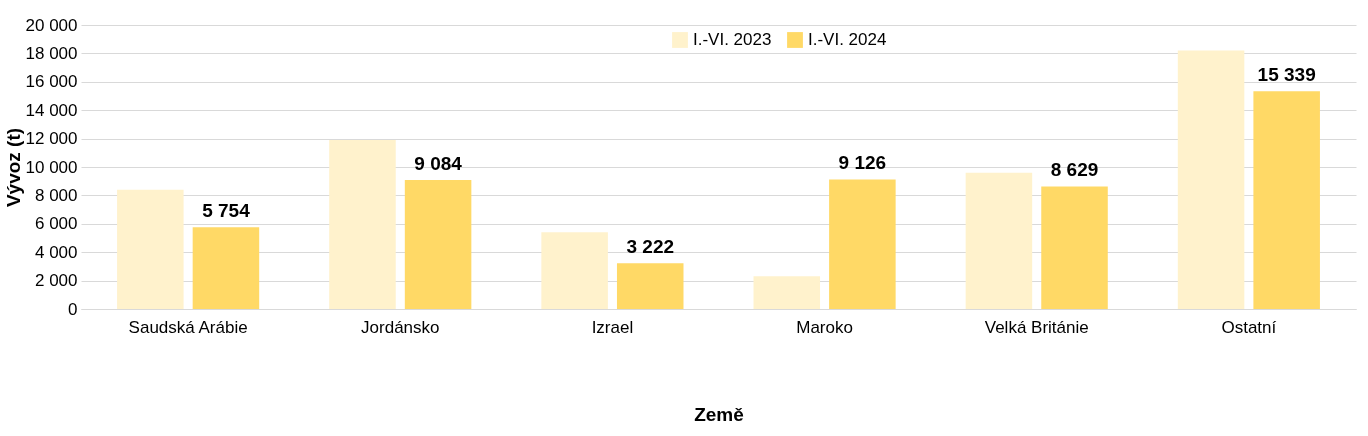 The height and width of the screenshot is (436, 1368). What do you see at coordinates (824, 327) in the screenshot?
I see `x-tick-label: Maroko` at bounding box center [824, 327].